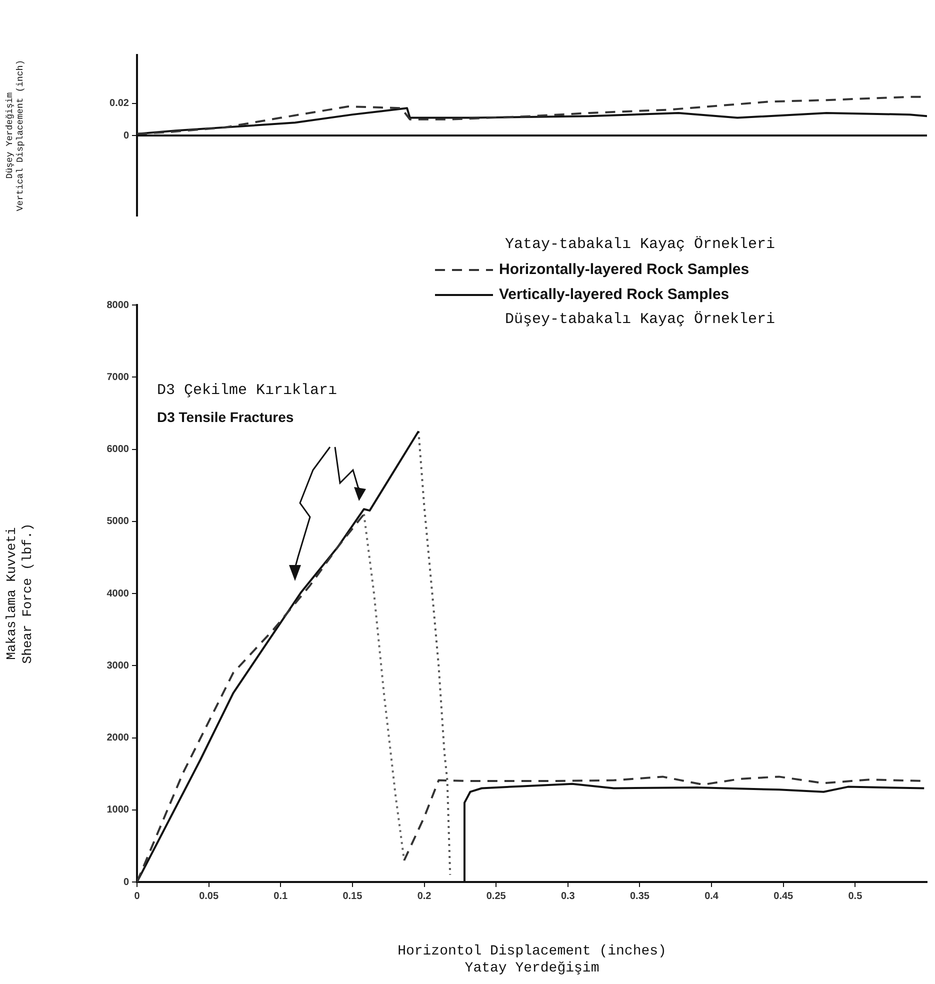 Image resolution: width=935 pixels, height=984 pixels. I want to click on y-tick-label: 8000, so click(118, 305).